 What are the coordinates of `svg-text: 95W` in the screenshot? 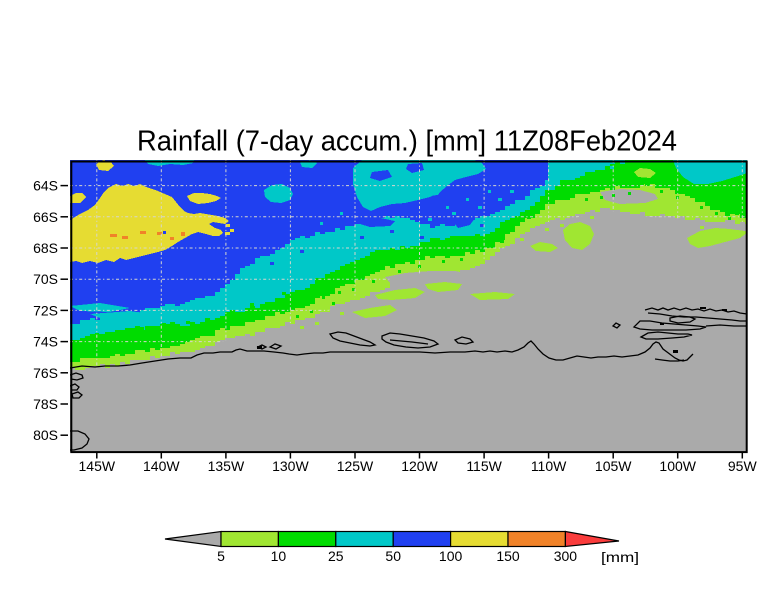 It's located at (743, 466).